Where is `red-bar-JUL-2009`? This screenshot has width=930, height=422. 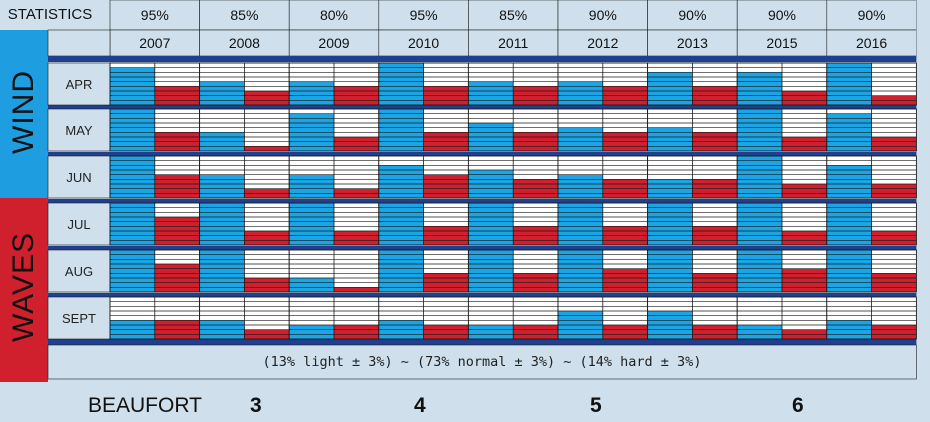 red-bar-JUL-2009 is located at coordinates (356, 238).